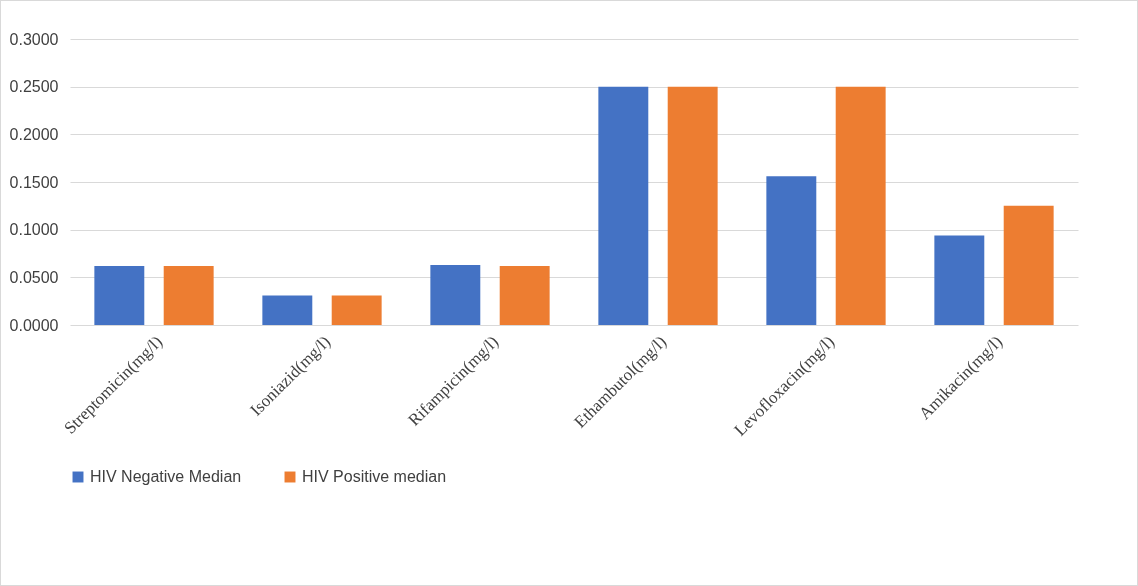  I want to click on y-tick-label: 0.0500, so click(34, 277).